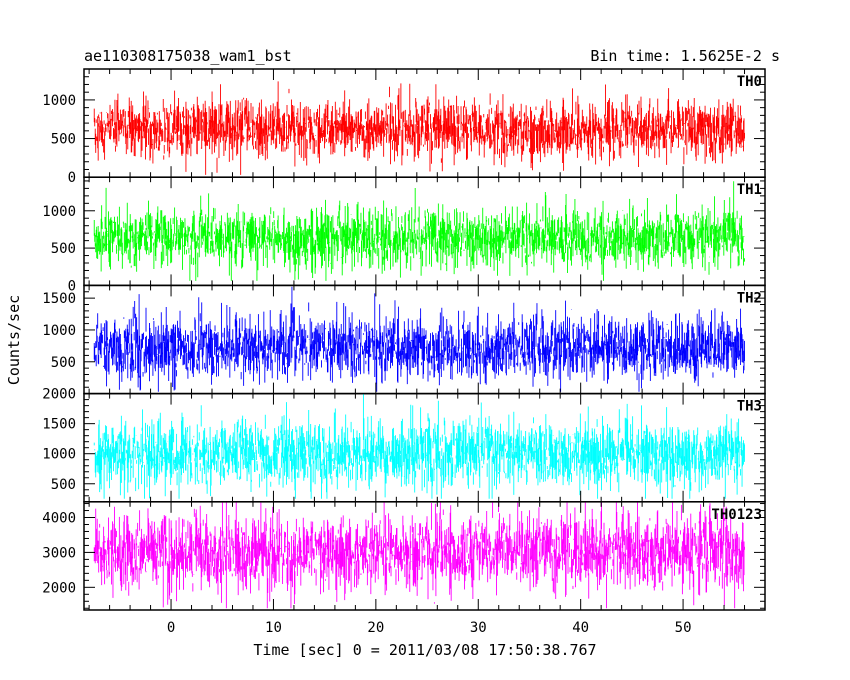 This screenshot has height=680, width=850. I want to click on panel-th3-label: TH3, so click(749, 407).